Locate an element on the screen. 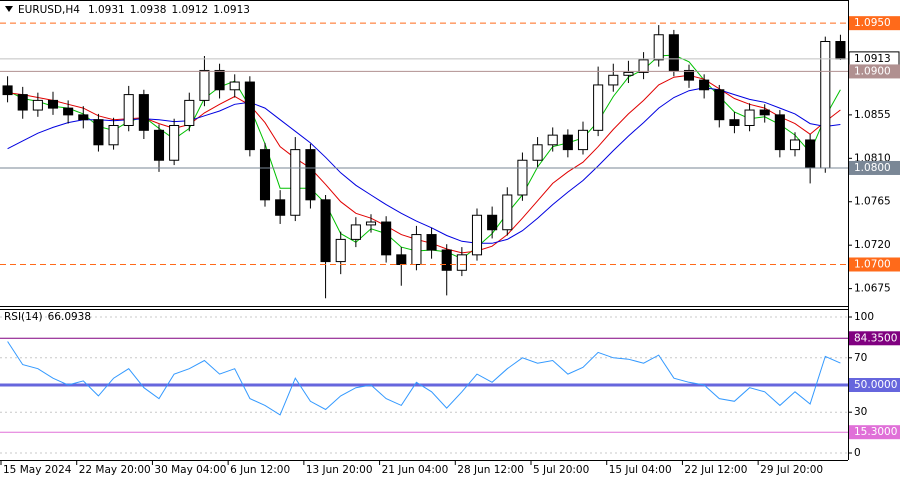 This screenshot has height=480, width=900. x-tick-label: 5 Jul 20:00 is located at coordinates (561, 470).